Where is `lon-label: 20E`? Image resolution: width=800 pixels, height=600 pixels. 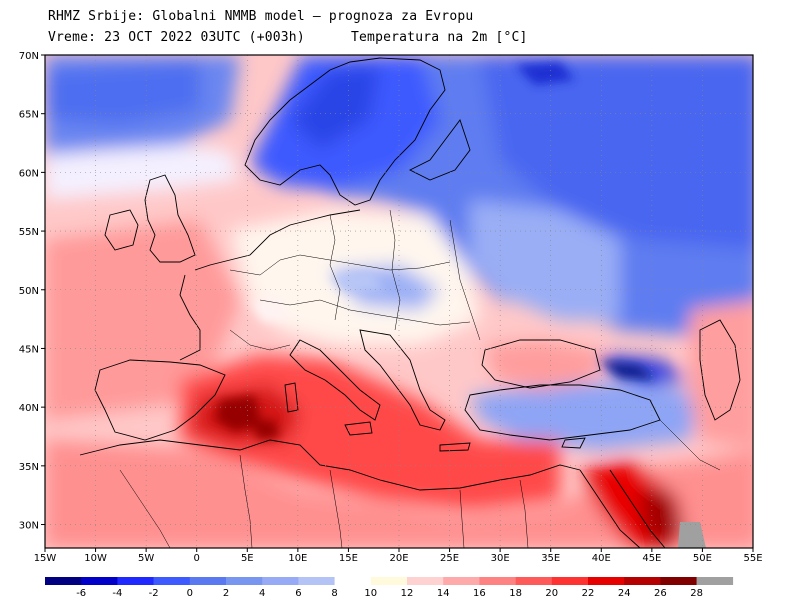
lon-label: 20E is located at coordinates (398, 558).